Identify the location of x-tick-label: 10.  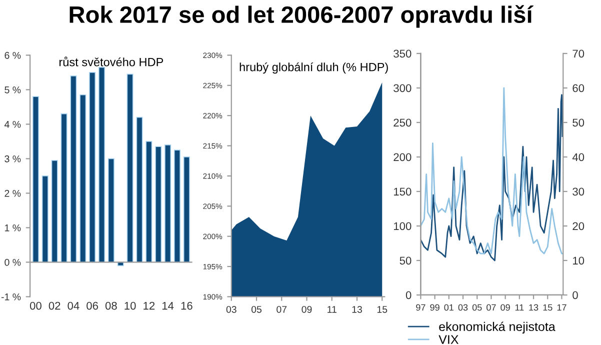
(130, 306).